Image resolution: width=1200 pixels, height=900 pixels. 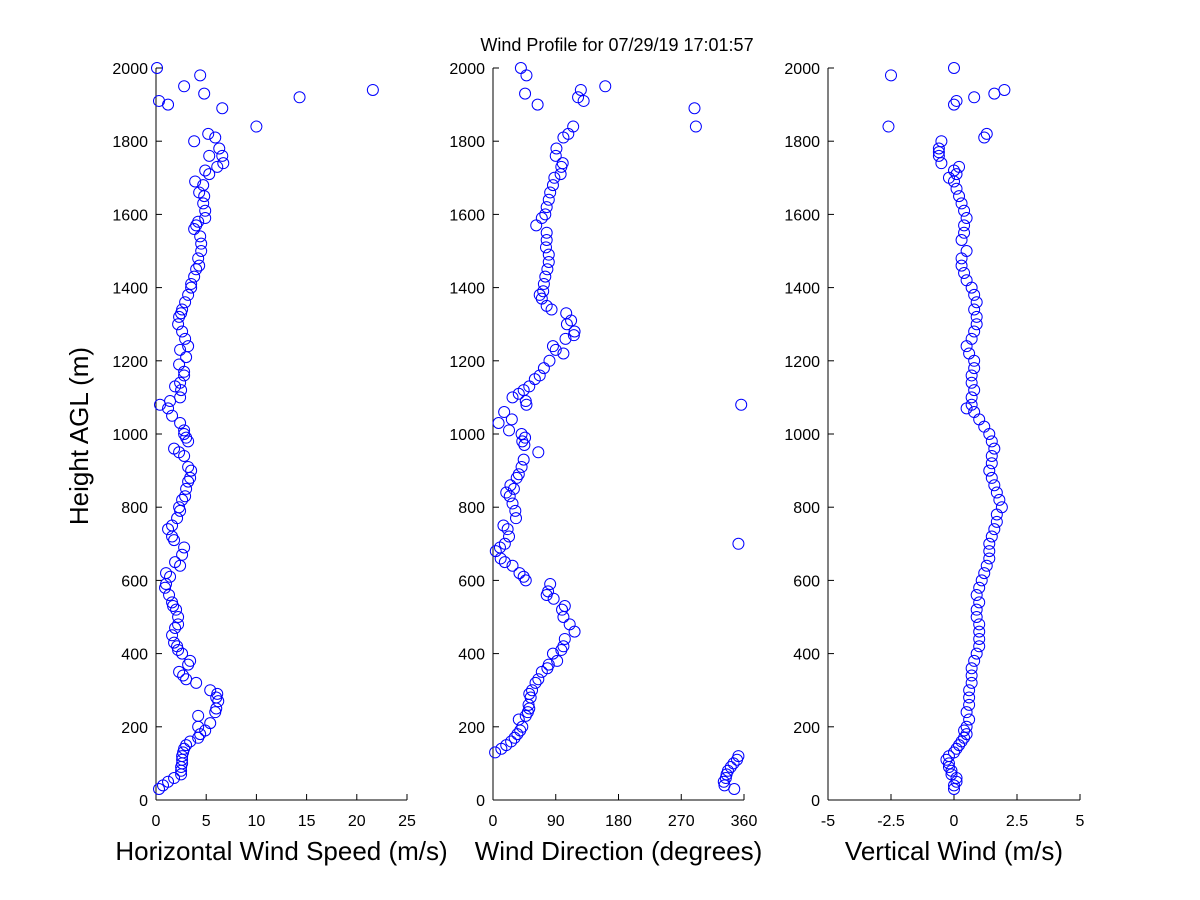 What do you see at coordinates (467, 142) in the screenshot?
I see `y-tick-label: 1800` at bounding box center [467, 142].